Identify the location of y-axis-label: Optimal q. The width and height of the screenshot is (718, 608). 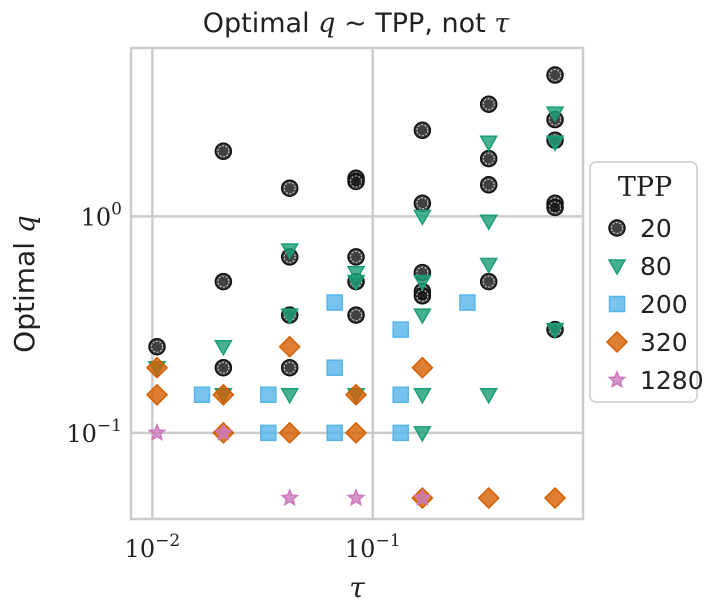
(24, 284).